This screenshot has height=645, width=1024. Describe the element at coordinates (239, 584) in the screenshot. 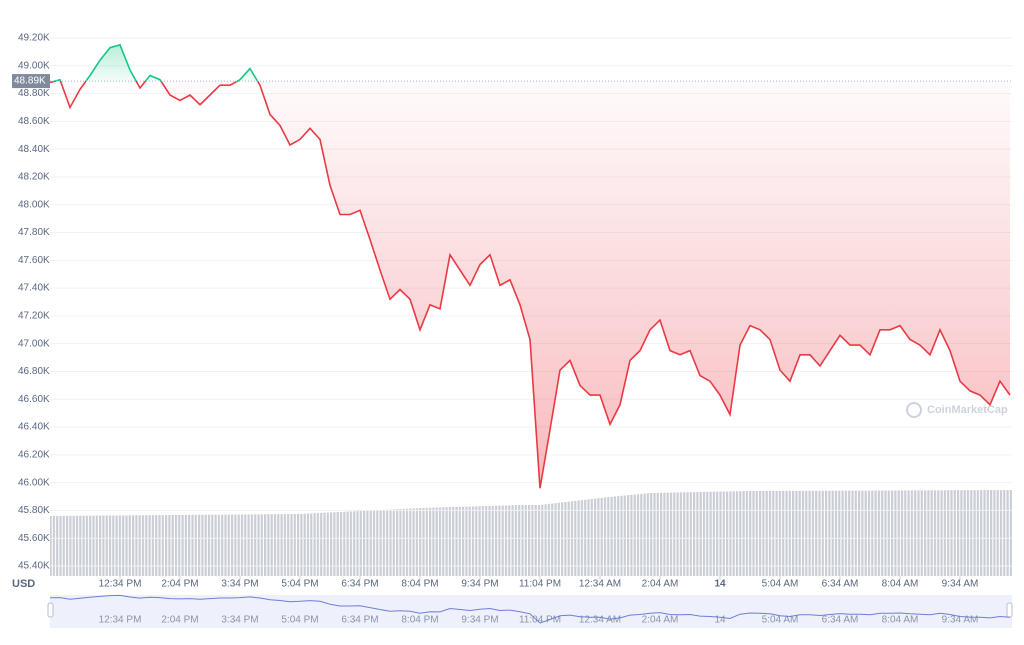

I see `x-tick-label: 3:34 PM` at that location.